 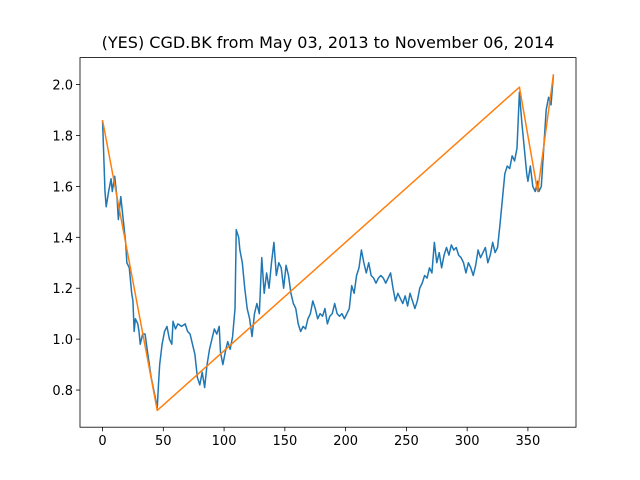 What do you see at coordinates (102, 441) in the screenshot?
I see `x-tick-label: 0` at bounding box center [102, 441].